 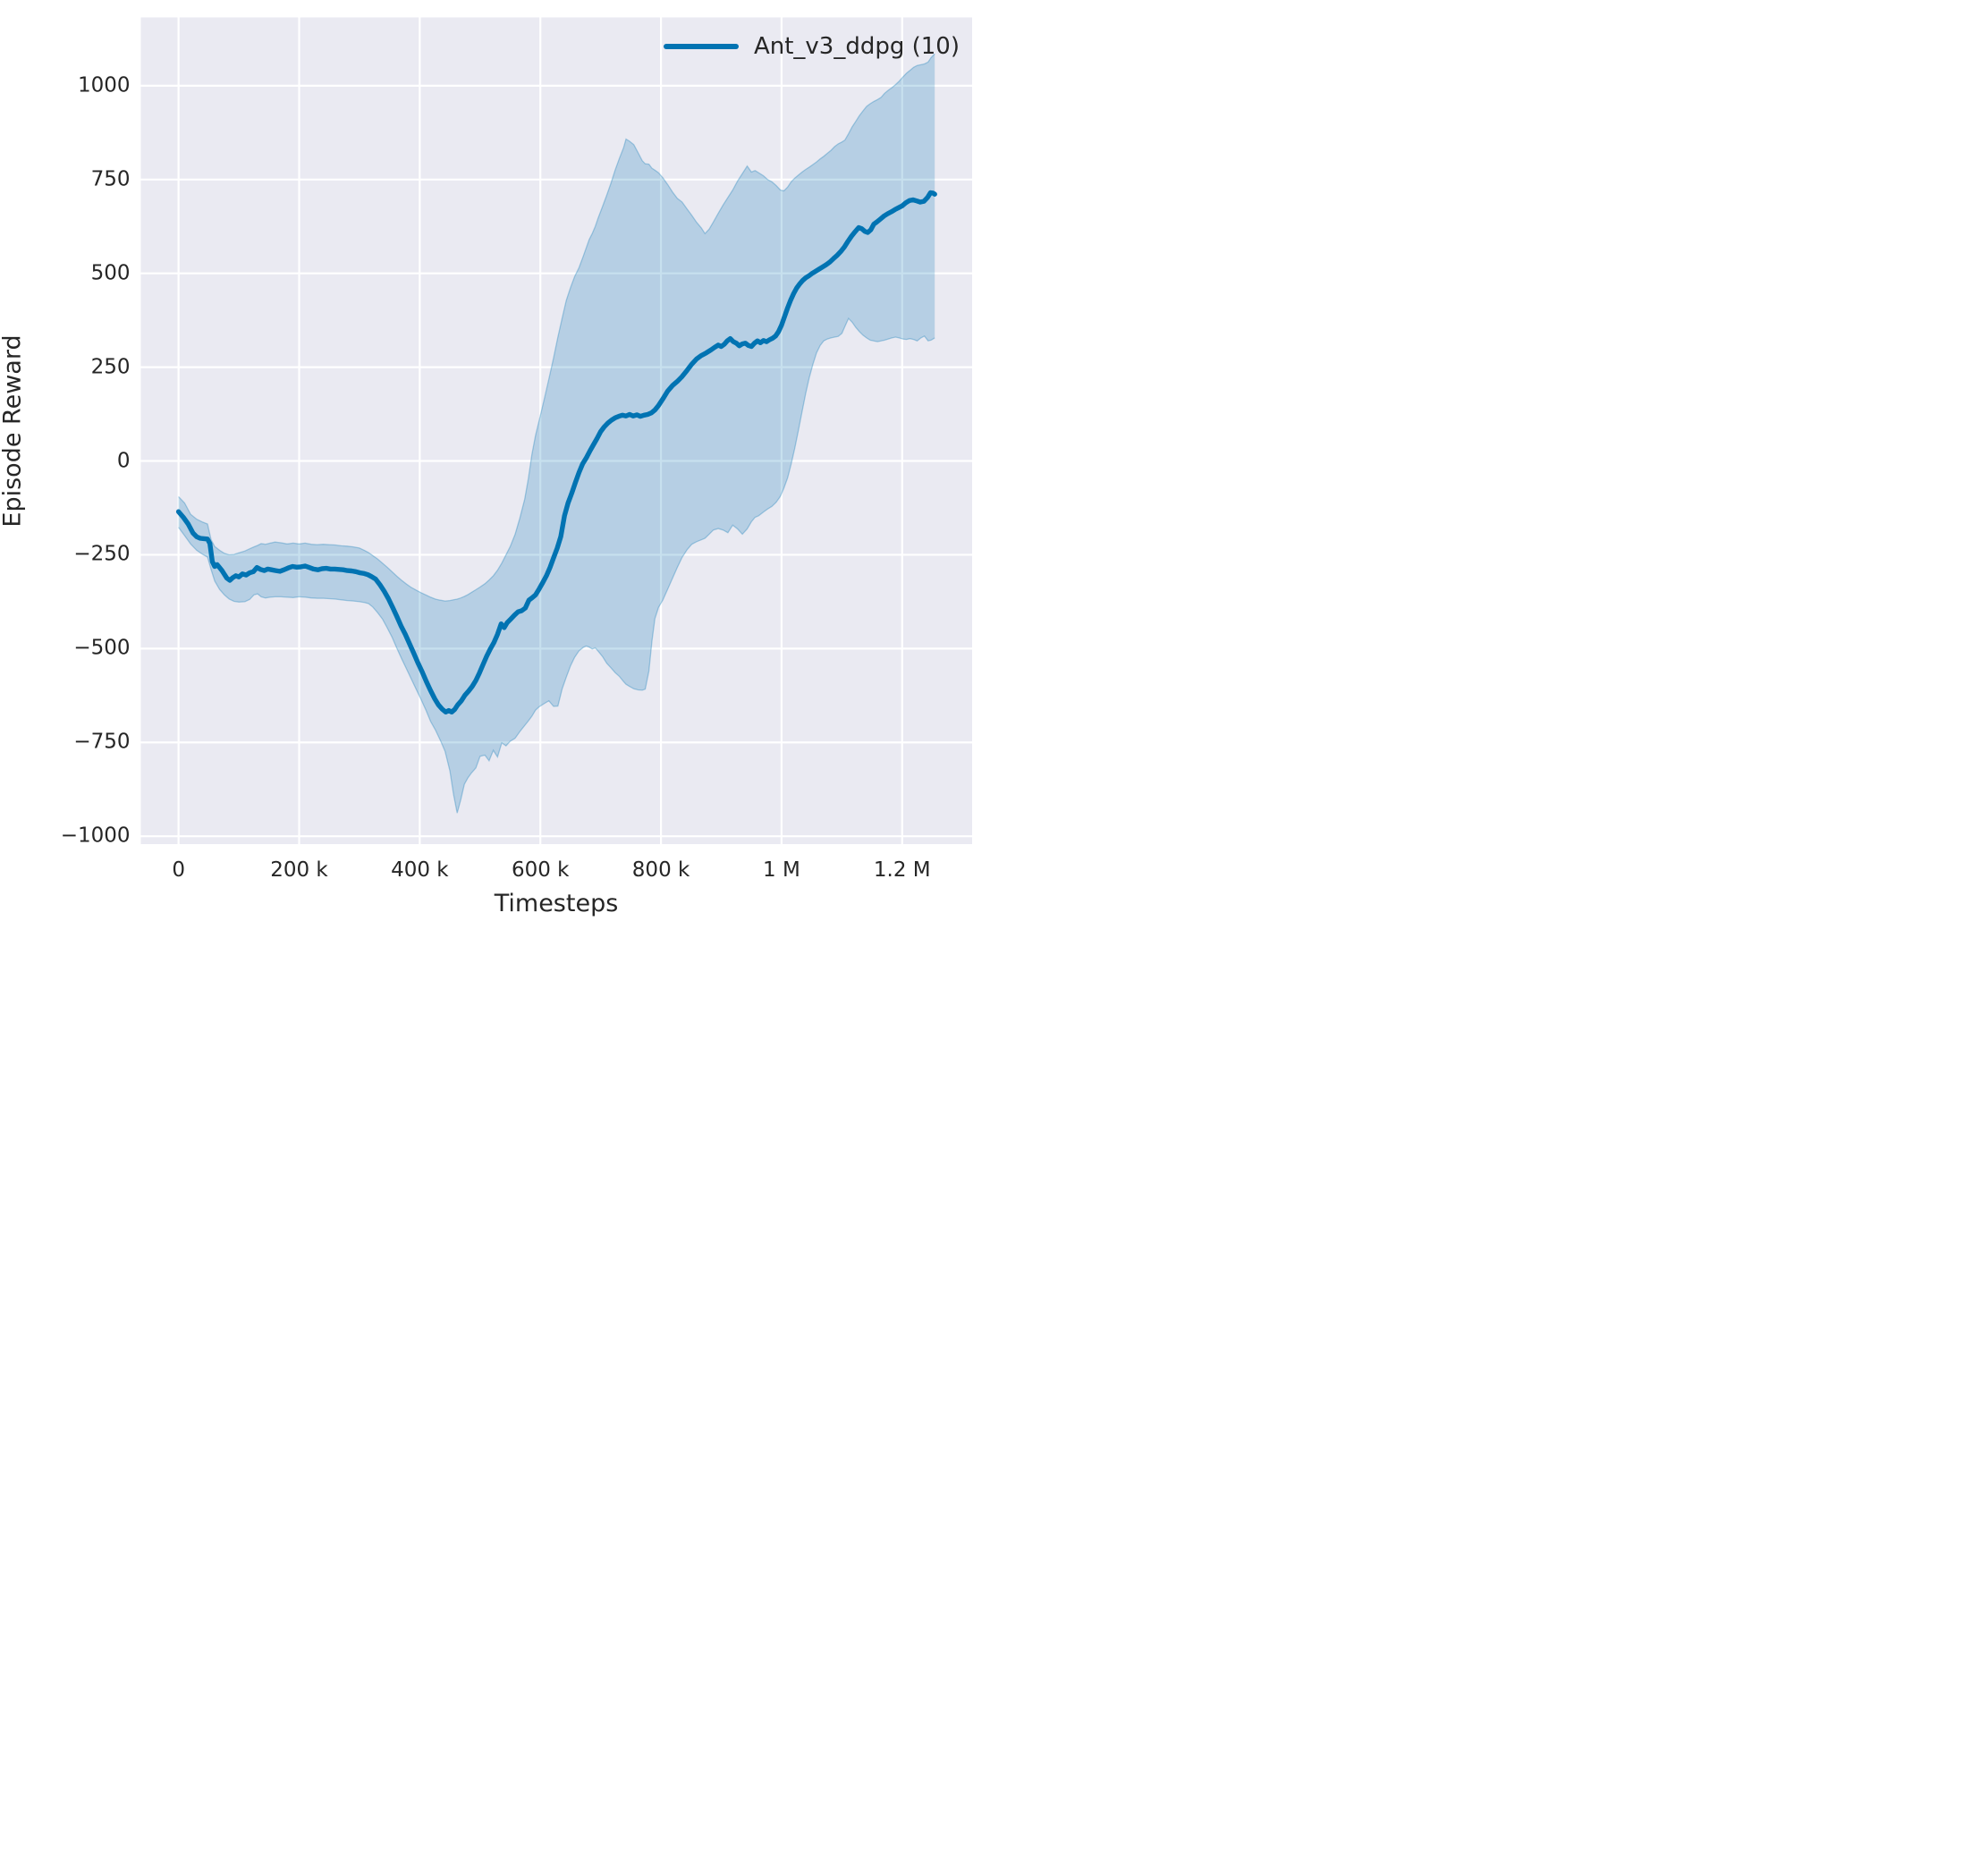 I want to click on y-tick-label: 500, so click(x=110, y=273).